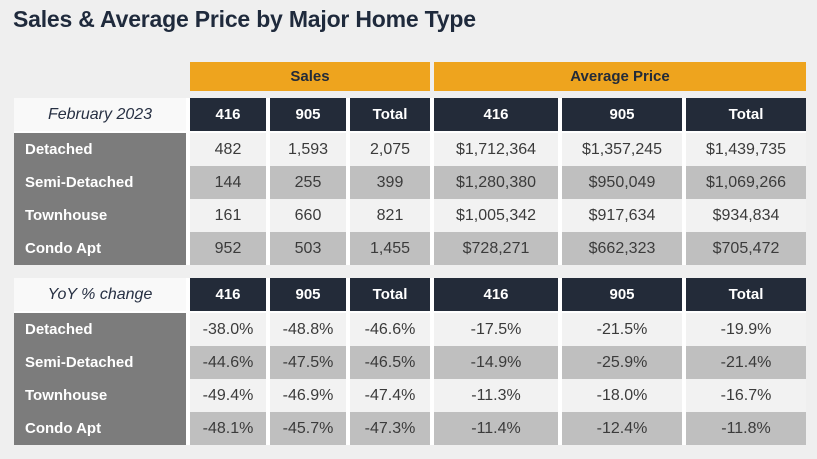 The image size is (817, 459). What do you see at coordinates (622, 182) in the screenshot?
I see `table-cell: $950,049` at bounding box center [622, 182].